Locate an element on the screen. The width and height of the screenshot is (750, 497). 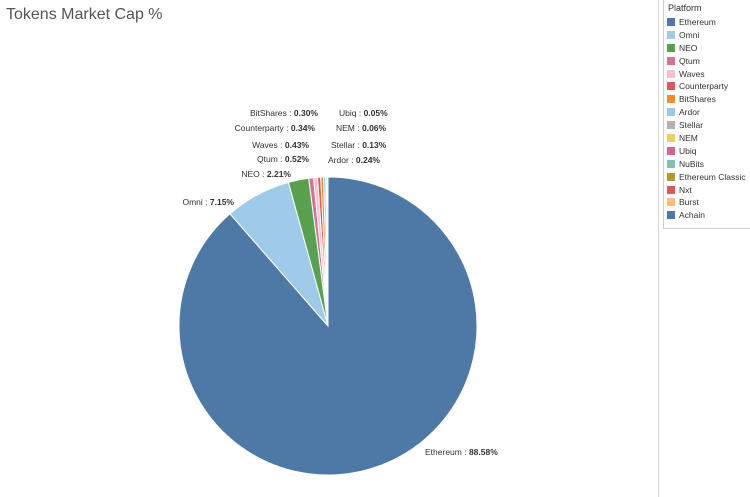
data-label: Counterparty : 0.34% is located at coordinates (275, 128).